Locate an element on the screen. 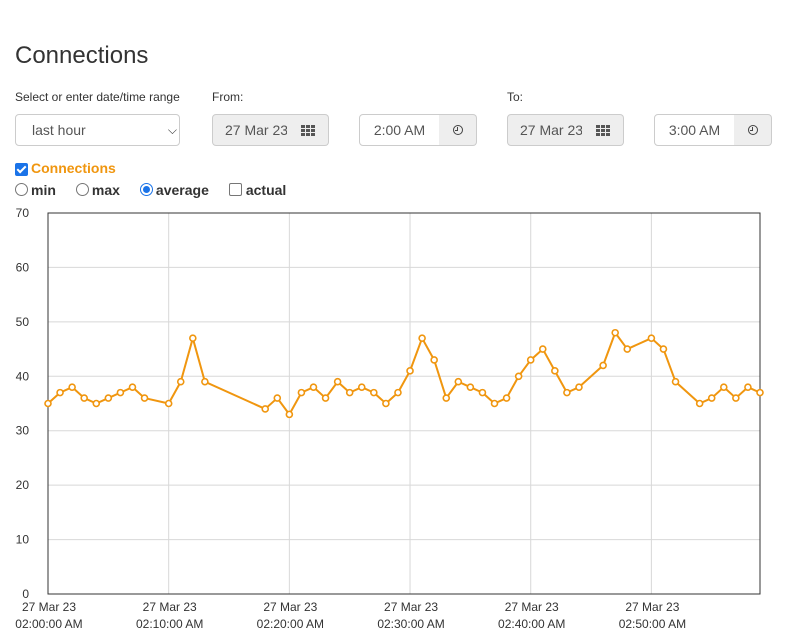 This screenshot has height=634, width=787. series-line is located at coordinates (404, 373).